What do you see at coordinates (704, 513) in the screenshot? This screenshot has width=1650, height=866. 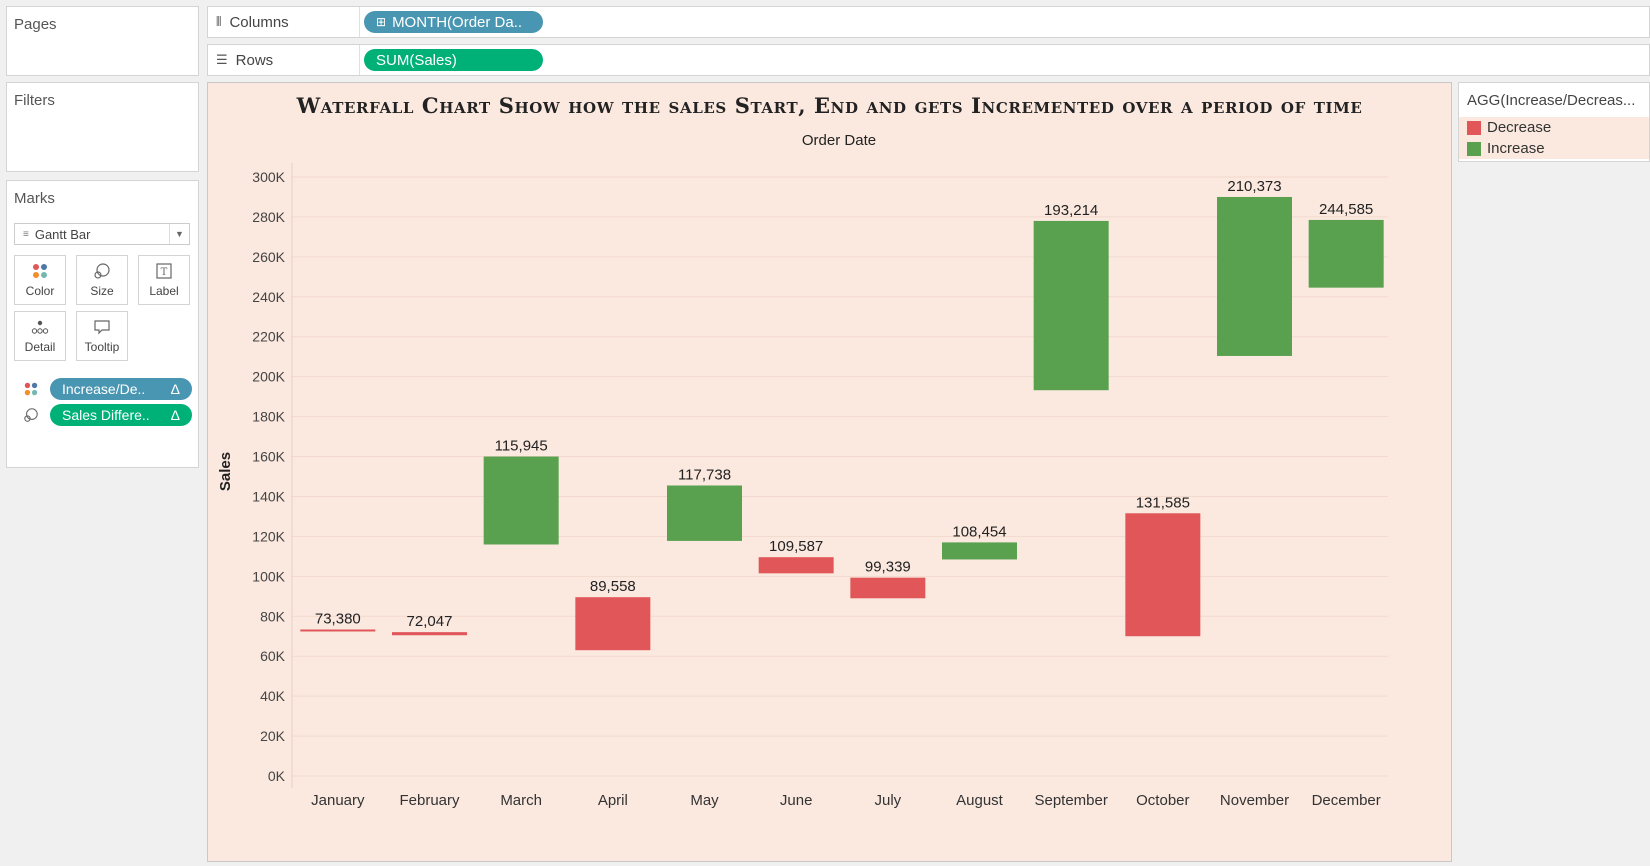 I see `bar-may` at bounding box center [704, 513].